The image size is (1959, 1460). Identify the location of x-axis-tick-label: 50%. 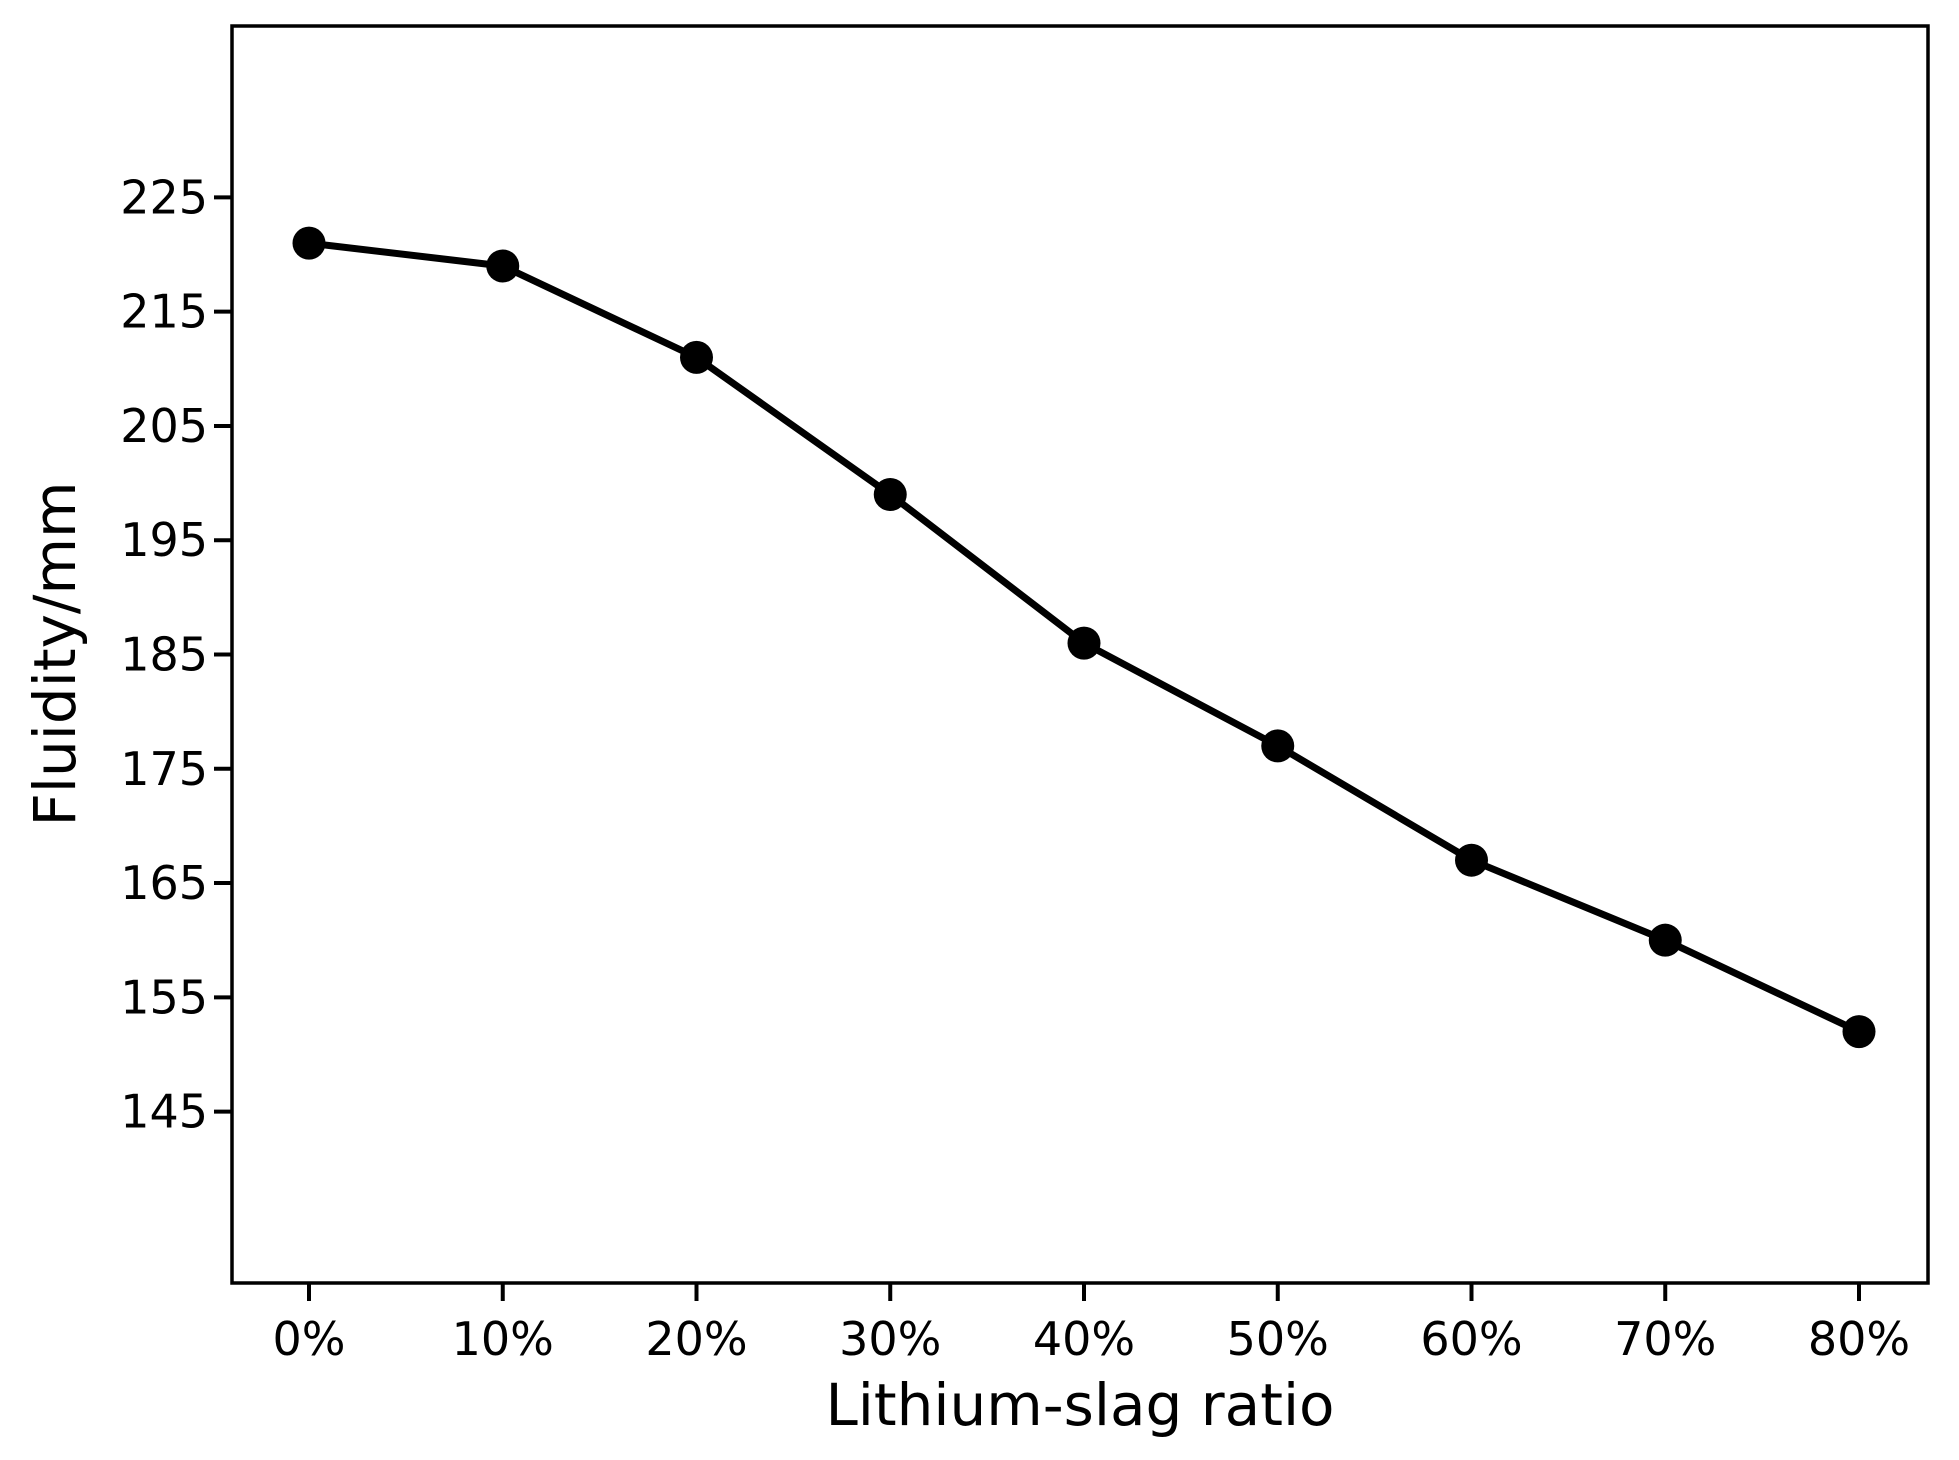
(1278, 1339).